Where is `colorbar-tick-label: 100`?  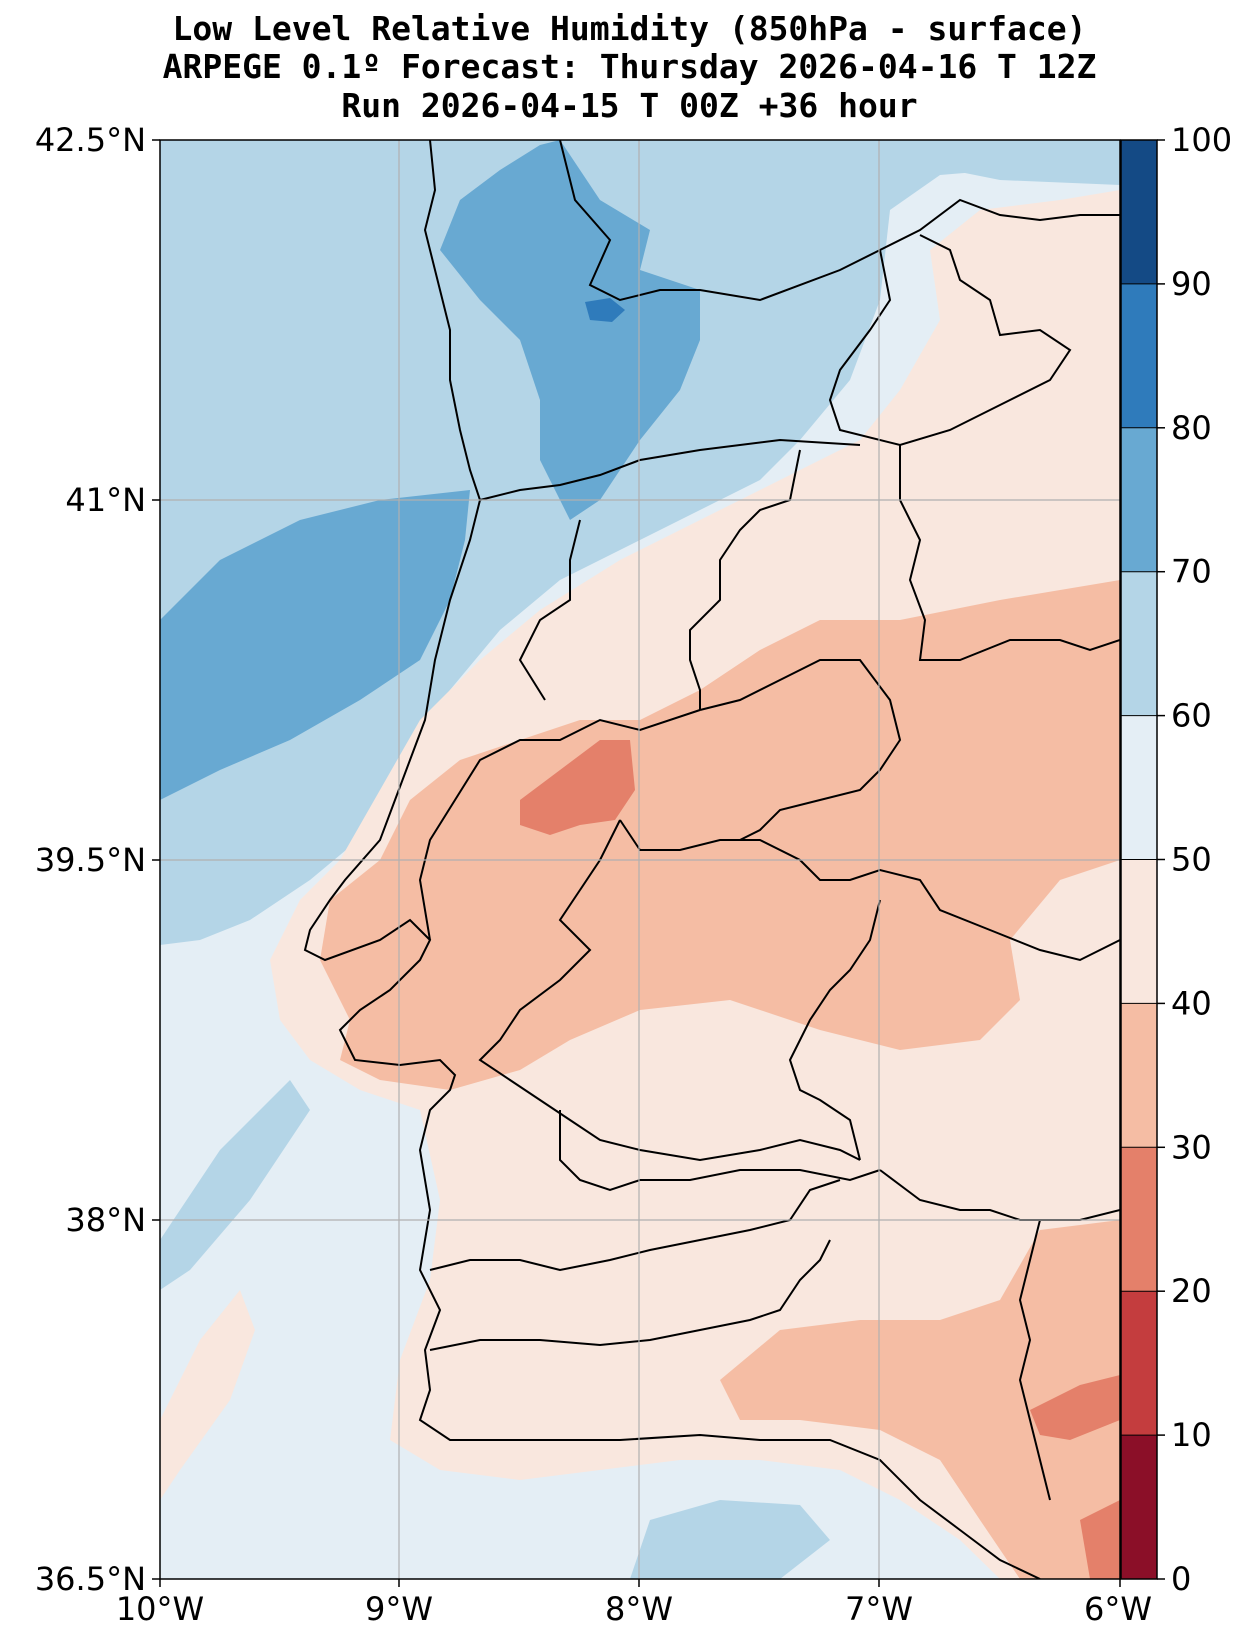
colorbar-tick-label: 100 is located at coordinates (1201, 140).